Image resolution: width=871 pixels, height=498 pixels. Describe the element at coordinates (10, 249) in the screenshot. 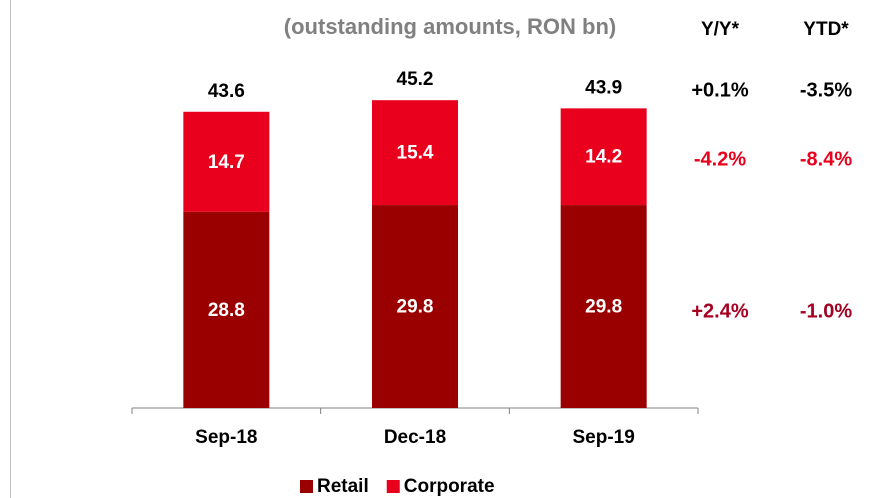

I see `frame` at that location.